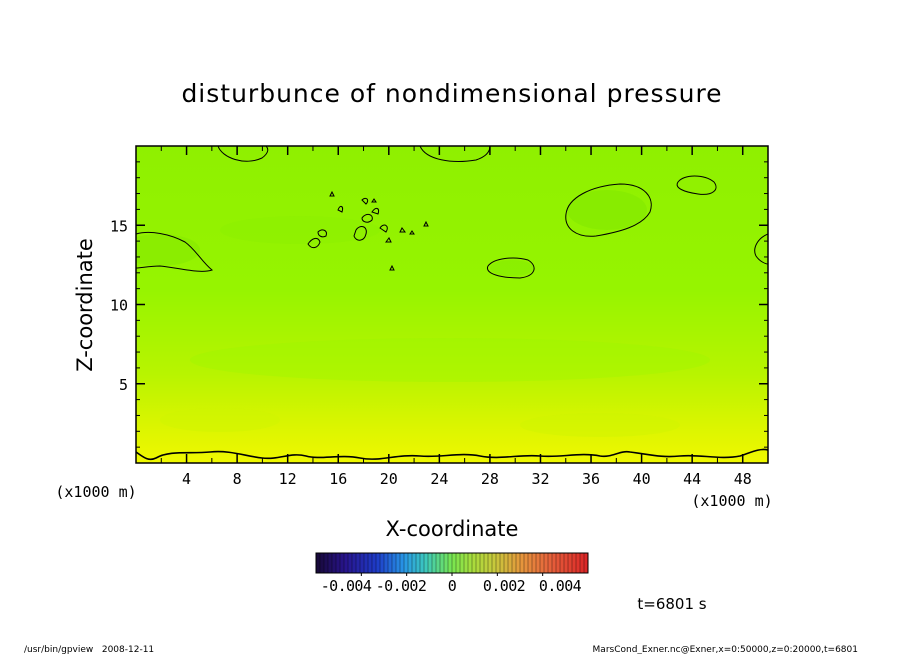 This screenshot has width=904, height=654. What do you see at coordinates (451, 93) in the screenshot?
I see `chart-title: disturbunce of nondimensional pressure` at bounding box center [451, 93].